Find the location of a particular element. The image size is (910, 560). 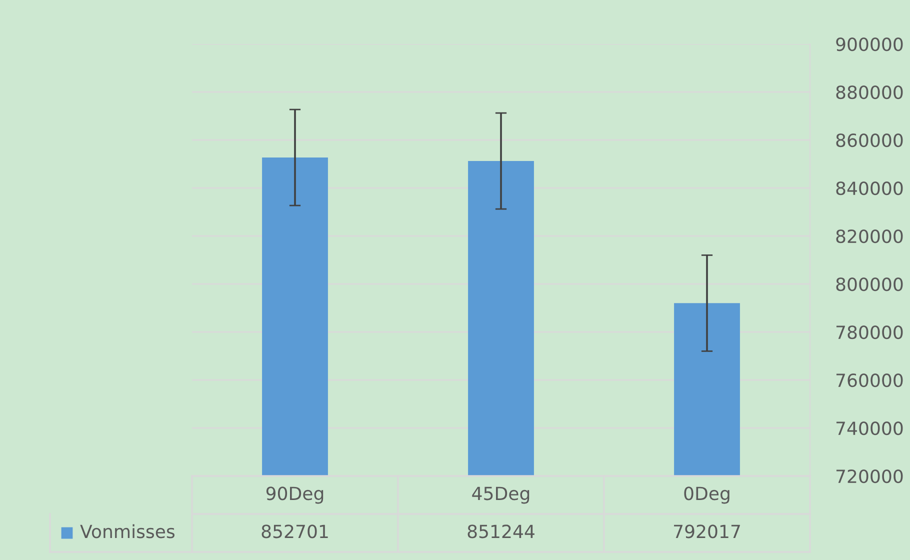

y-tick-label: 780000 is located at coordinates (869, 332).